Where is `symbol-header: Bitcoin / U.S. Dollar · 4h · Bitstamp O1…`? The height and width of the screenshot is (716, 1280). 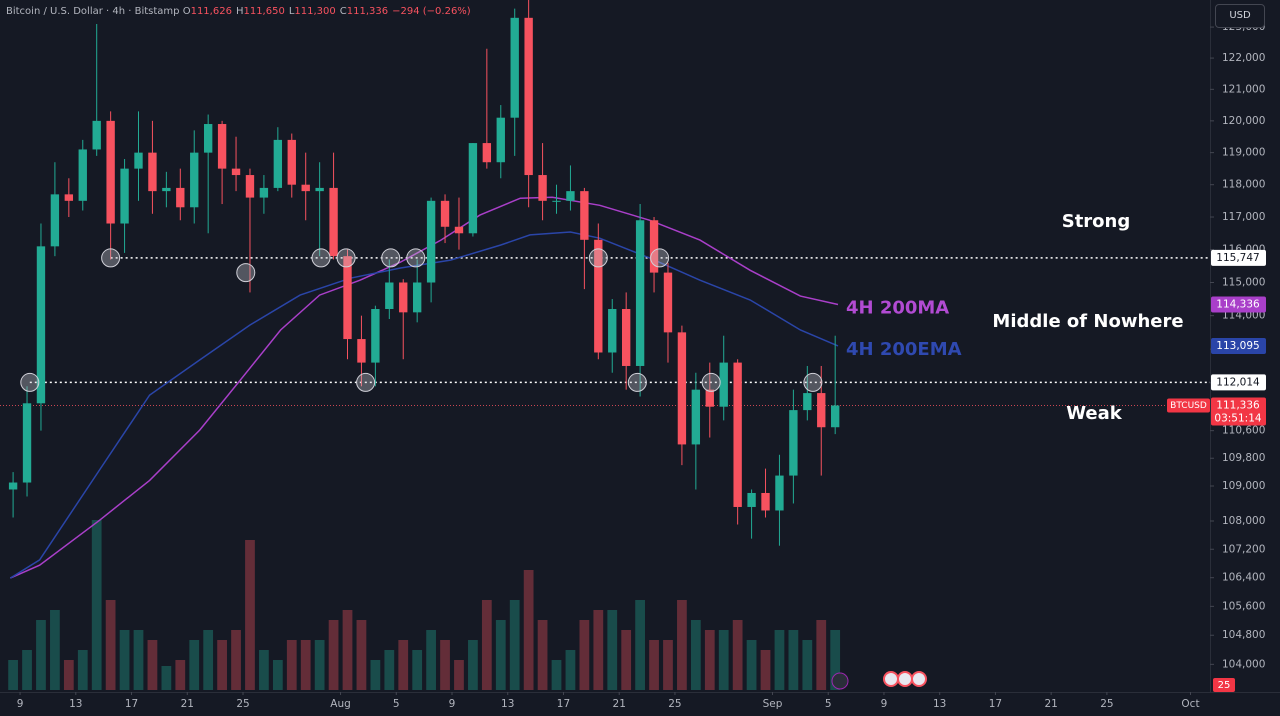 symbol-header: Bitcoin / U.S. Dollar · 4h · Bitstamp O1… is located at coordinates (240, 11).